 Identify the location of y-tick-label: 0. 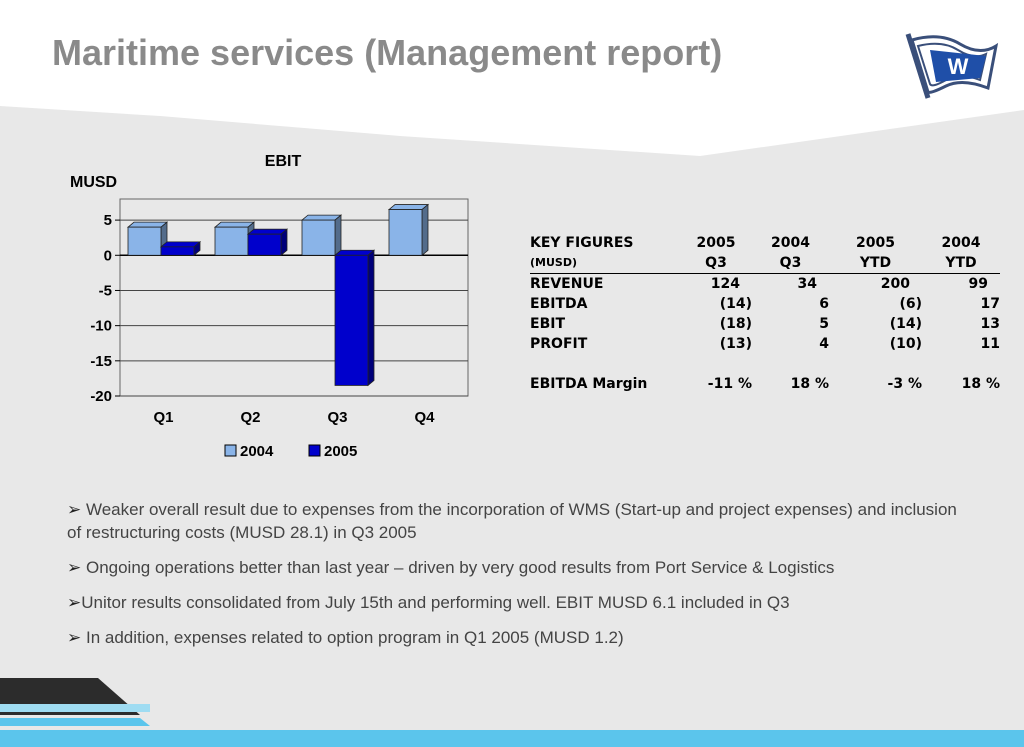
(108, 255).